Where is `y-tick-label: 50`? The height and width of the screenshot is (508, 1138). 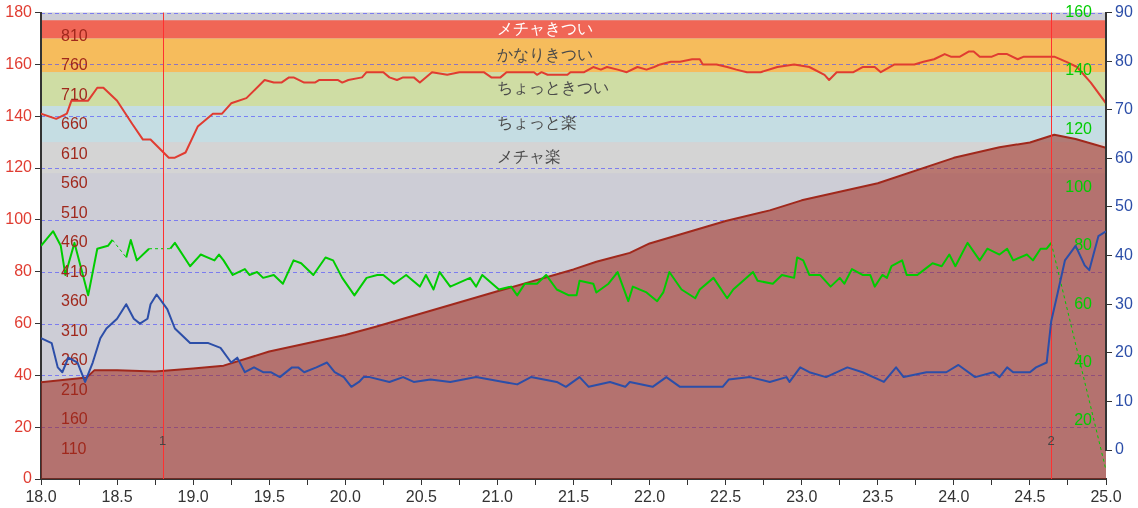
y-tick-label: 50 is located at coordinates (1124, 206).